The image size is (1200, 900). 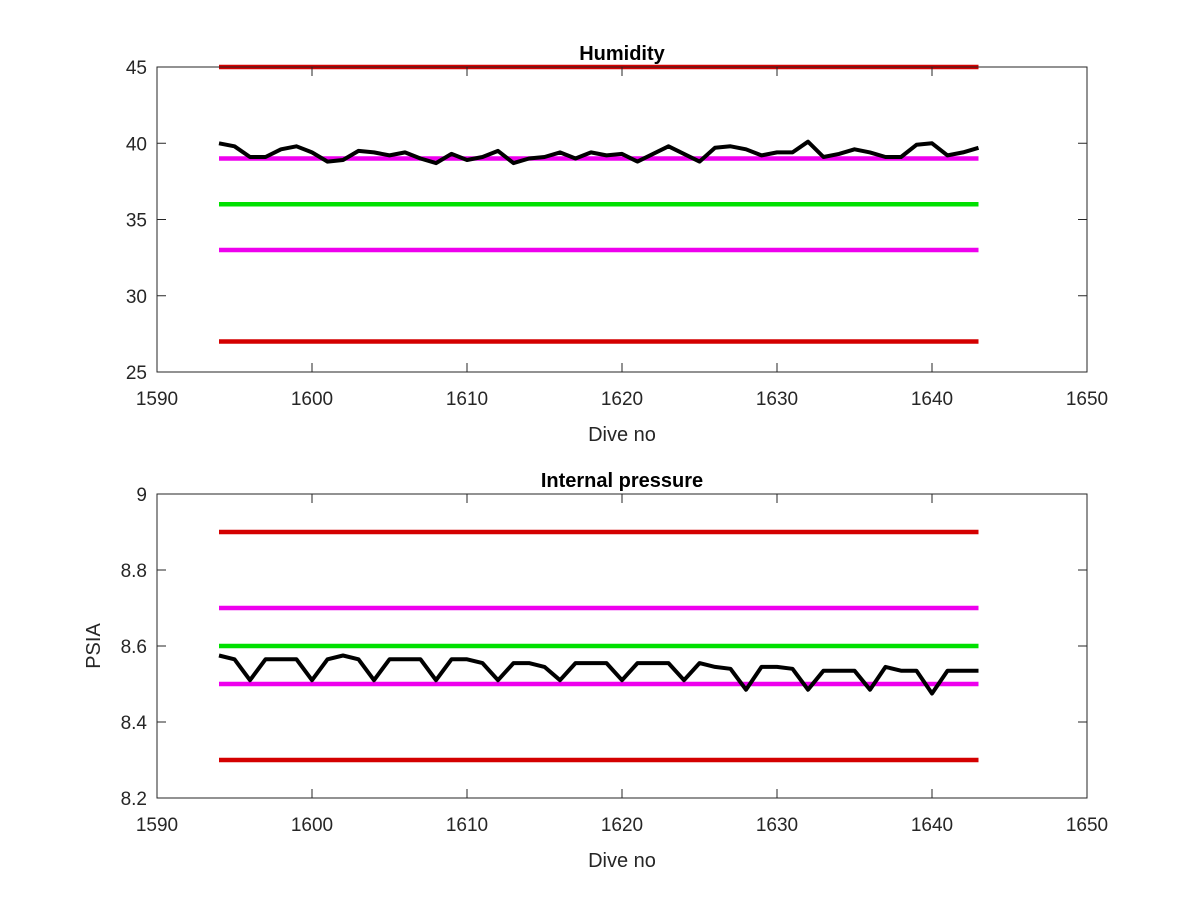 What do you see at coordinates (622, 861) in the screenshot?
I see `chart-1-xlabel: Dive no` at bounding box center [622, 861].